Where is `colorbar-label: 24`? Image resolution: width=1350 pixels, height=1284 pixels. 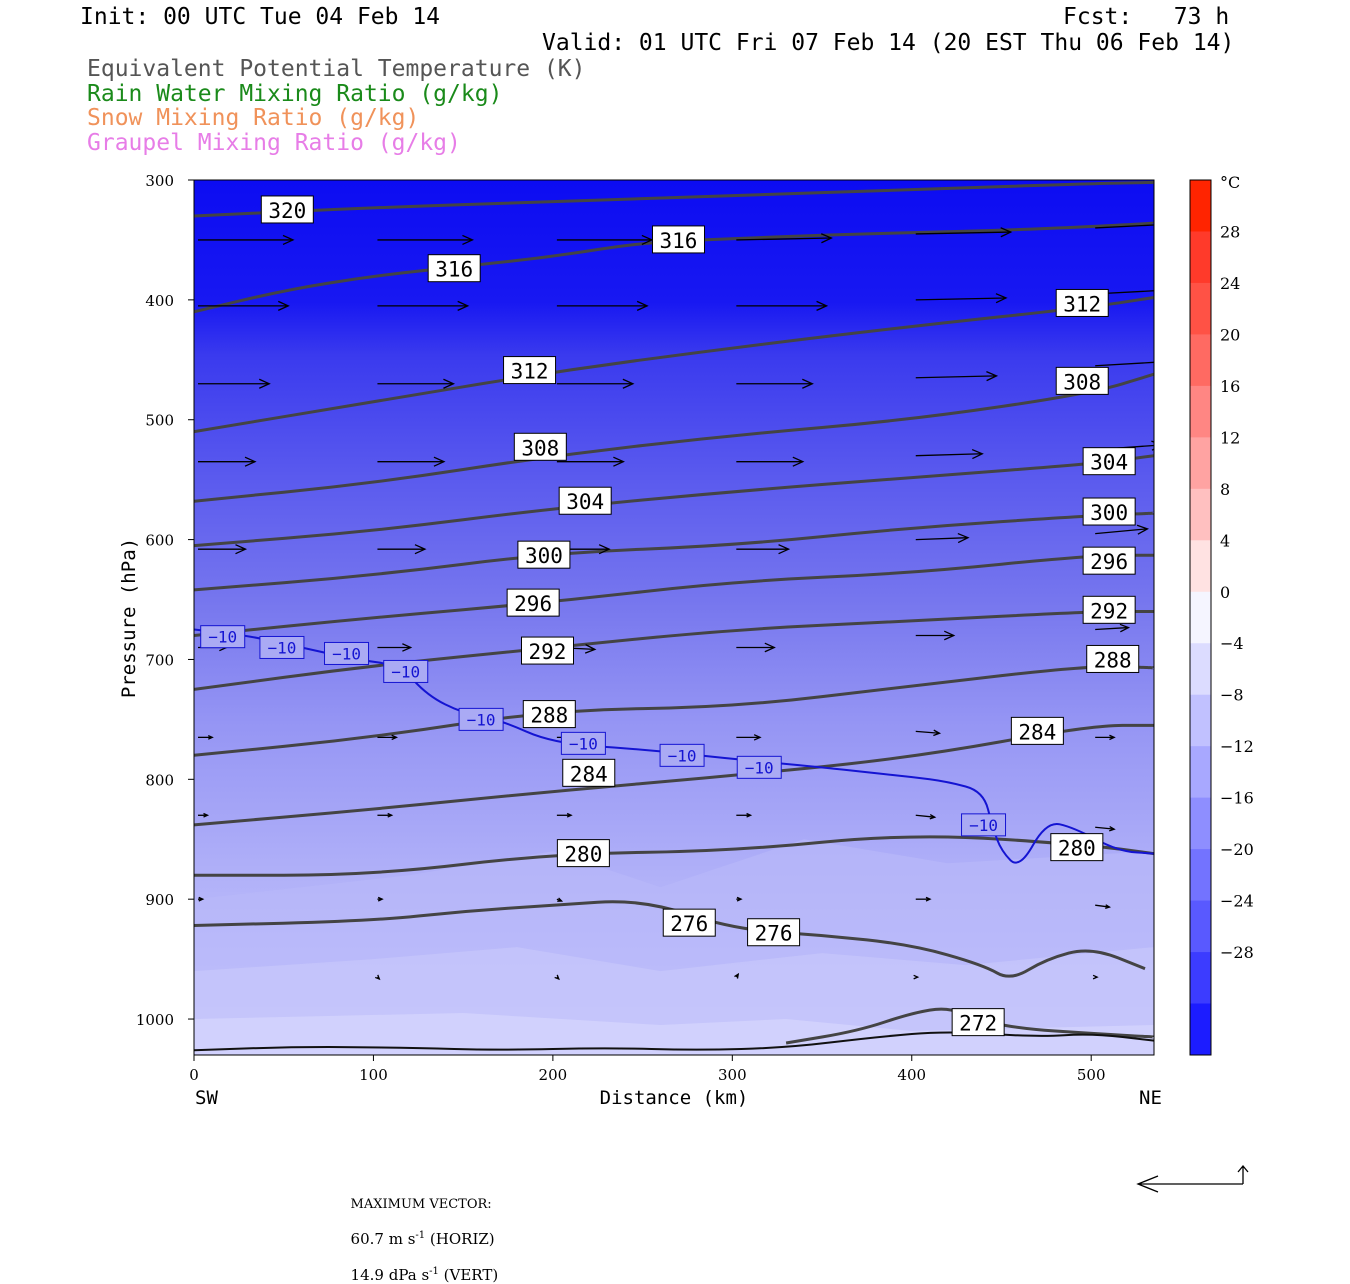 colorbar-label: 24 is located at coordinates (1230, 283).